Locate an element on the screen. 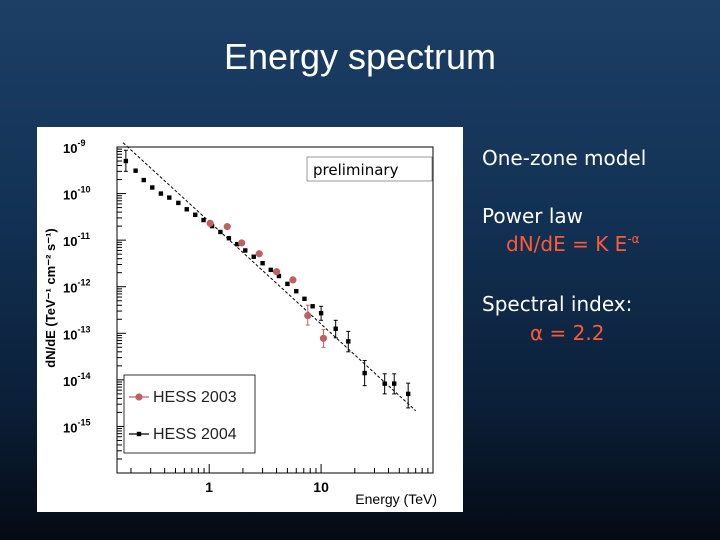 The width and height of the screenshot is (720, 540). formula-exponent: -α is located at coordinates (633, 239).